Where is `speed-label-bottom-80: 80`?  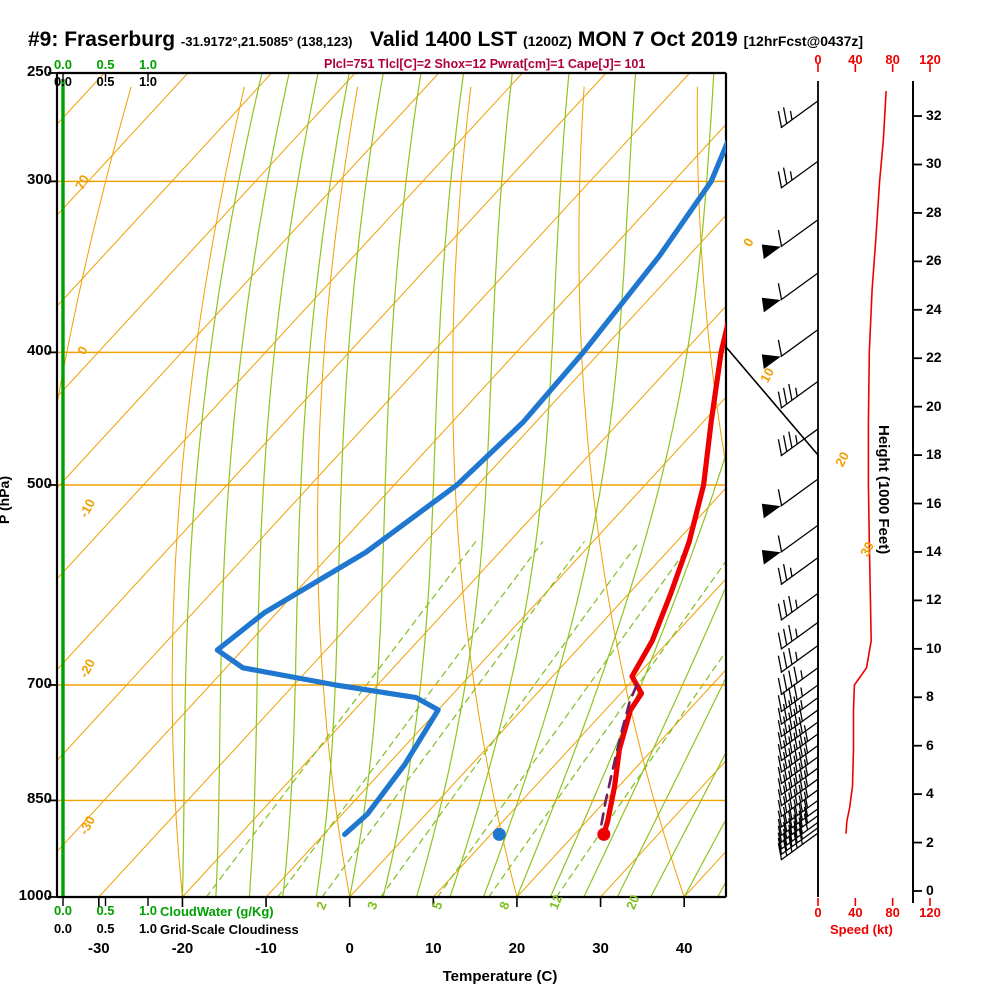 speed-label-bottom-80: 80 is located at coordinates (892, 912).